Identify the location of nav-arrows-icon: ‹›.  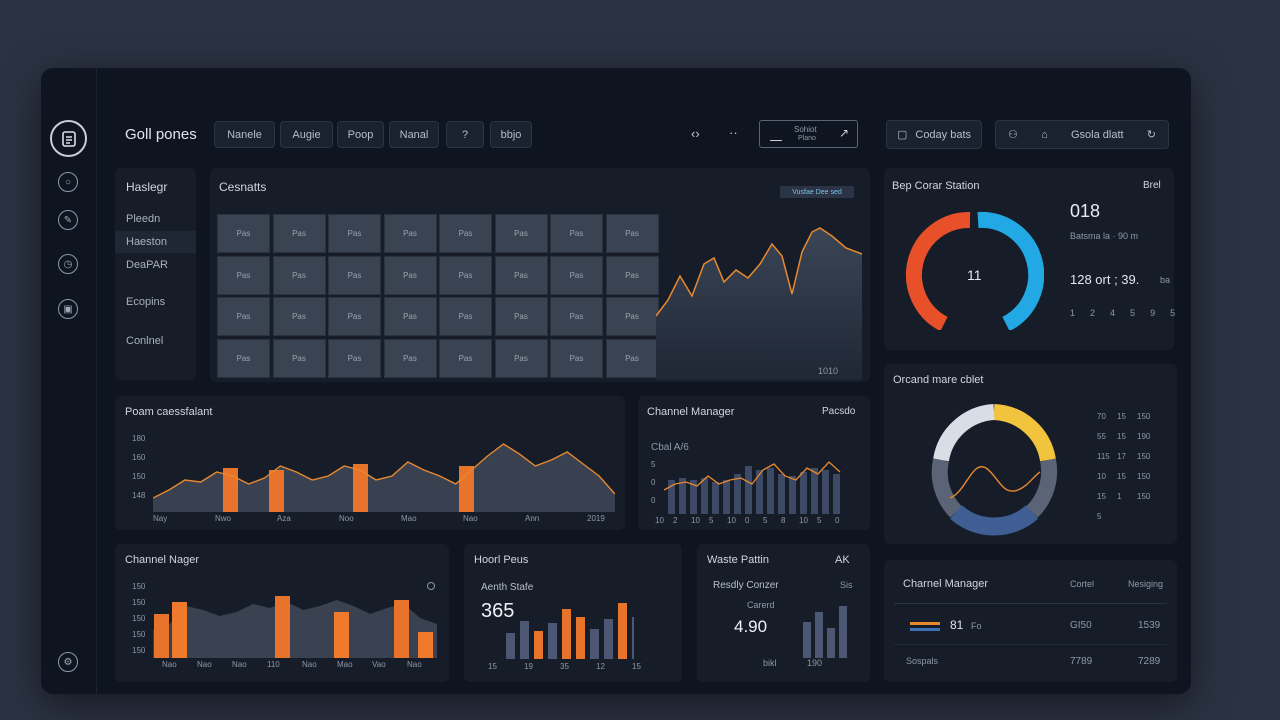
(695, 133).